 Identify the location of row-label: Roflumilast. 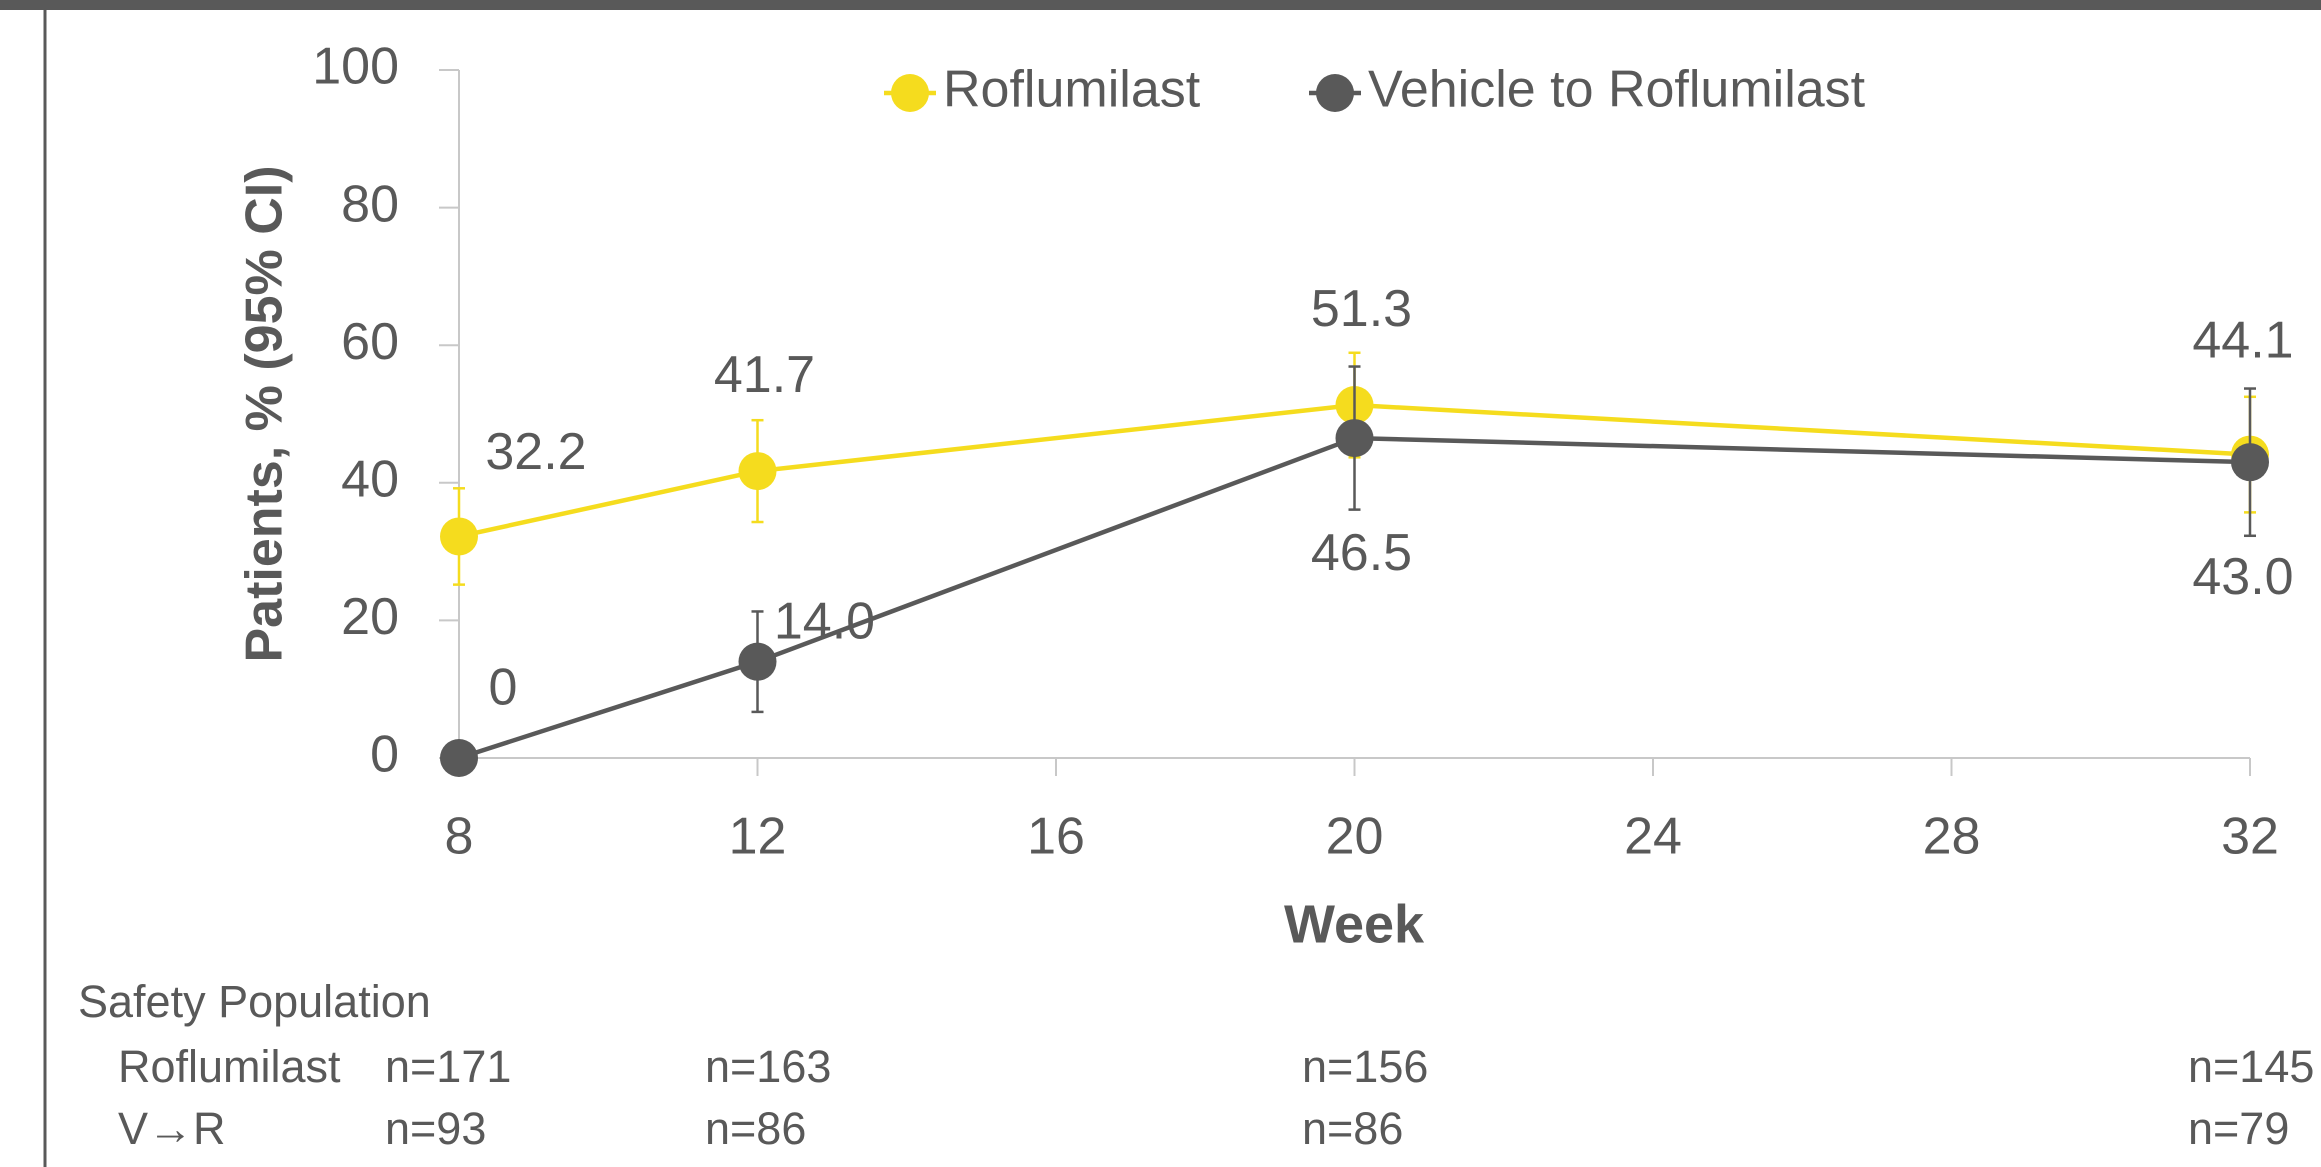
(229, 1066).